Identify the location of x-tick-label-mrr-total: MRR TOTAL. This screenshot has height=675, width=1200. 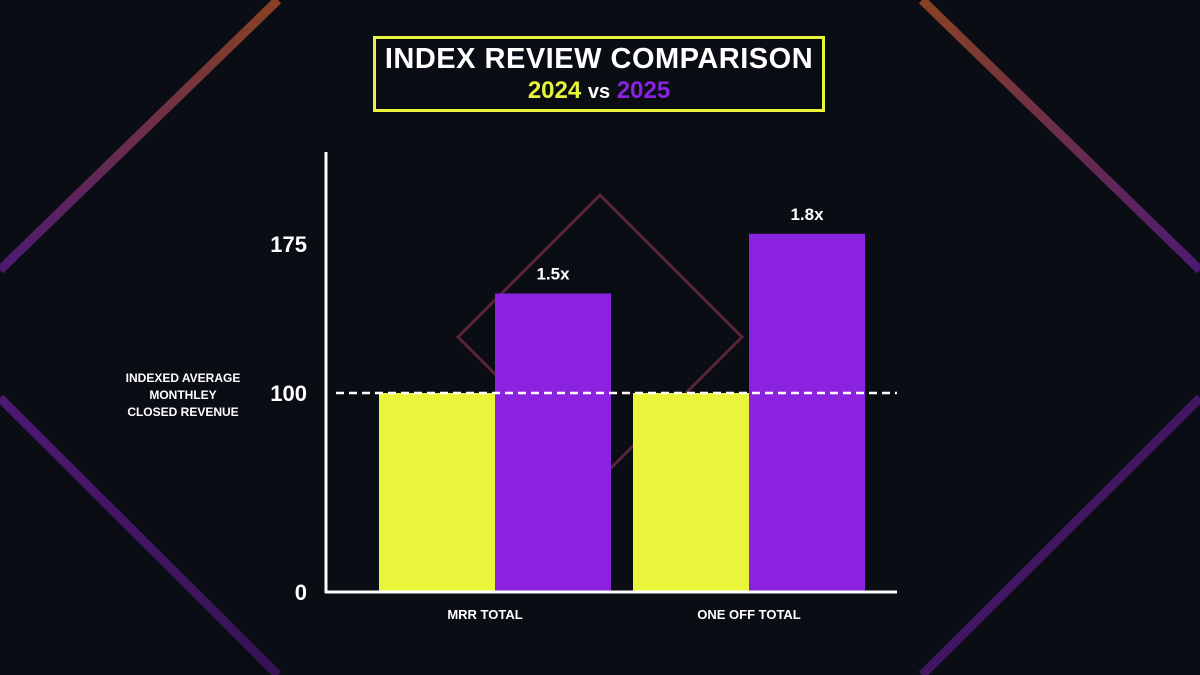
(484, 614).